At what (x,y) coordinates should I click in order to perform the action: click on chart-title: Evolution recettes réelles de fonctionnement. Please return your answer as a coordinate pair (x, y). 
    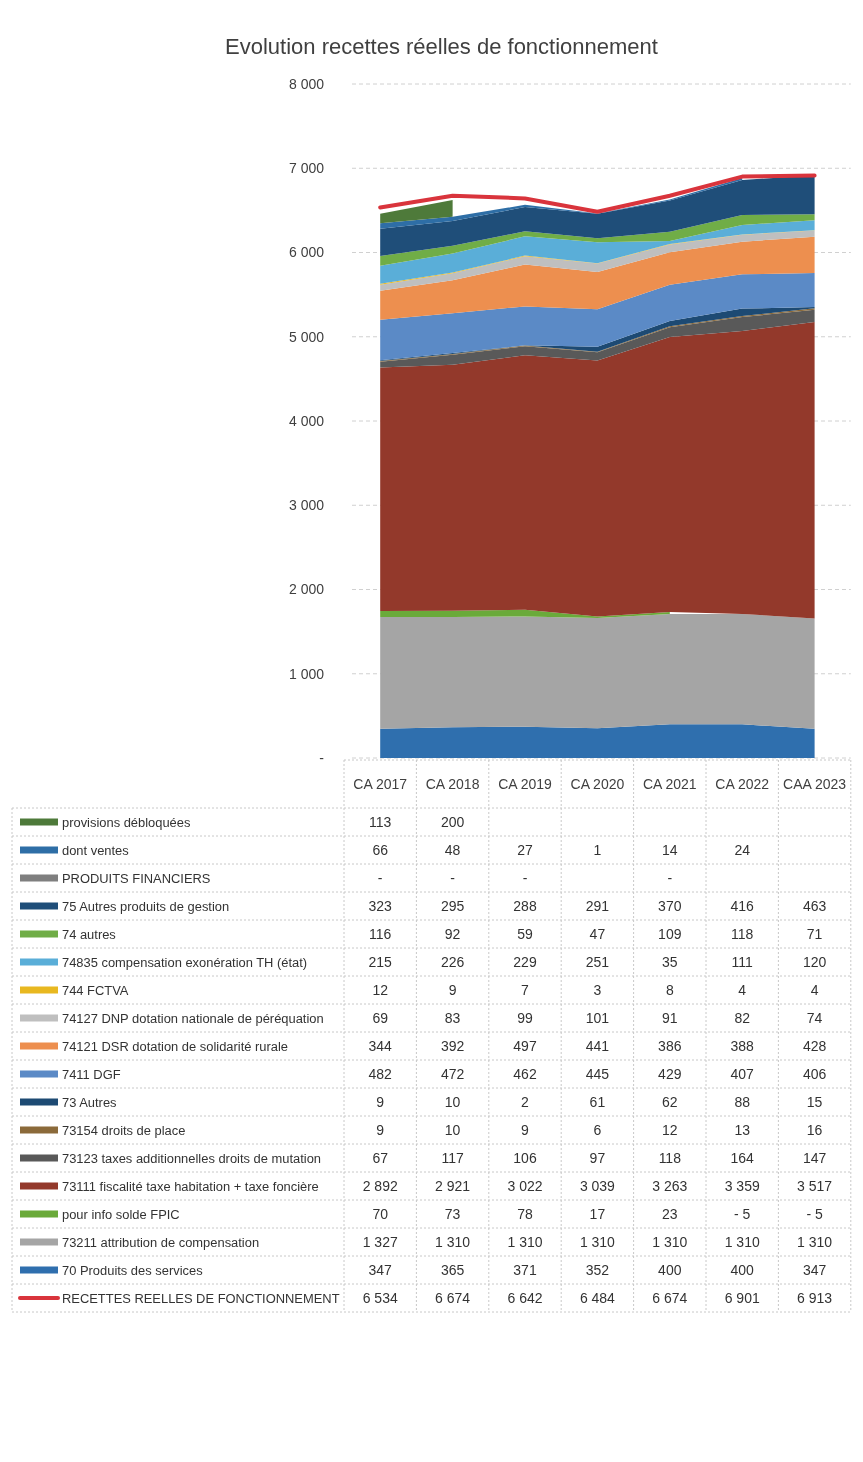
    Looking at the image, I should click on (441, 46).